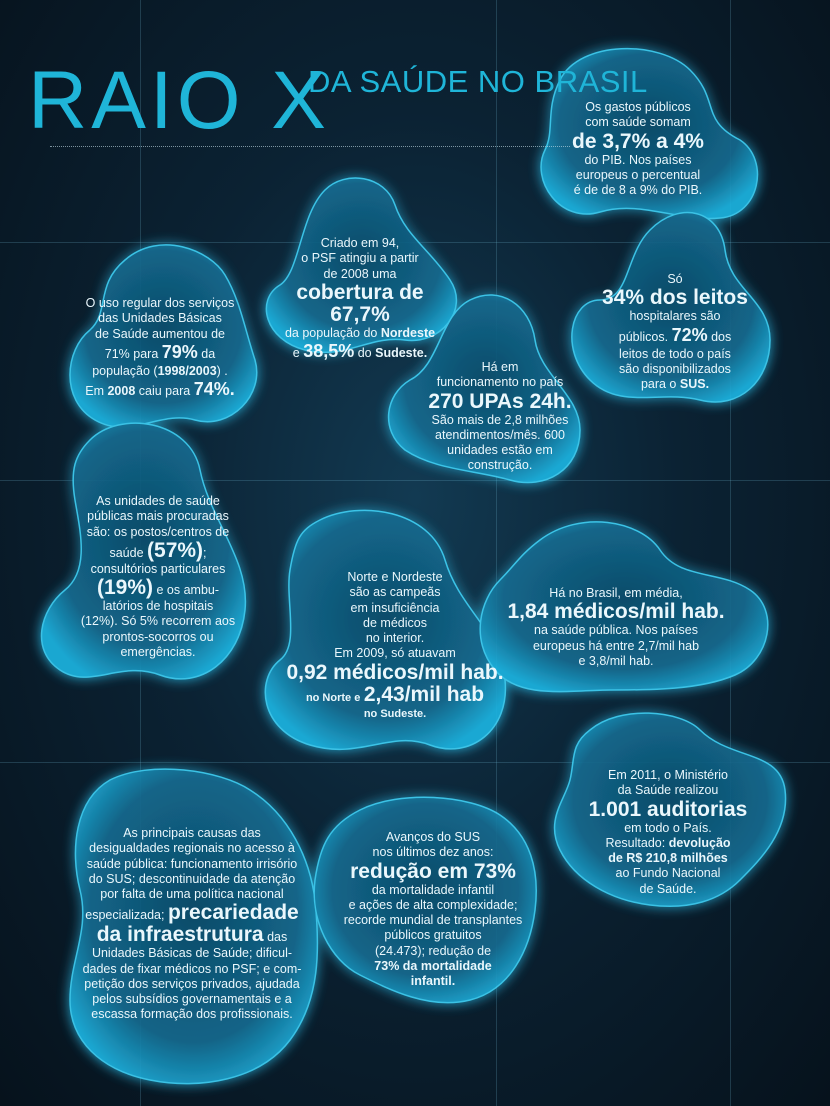 The height and width of the screenshot is (1106, 830). What do you see at coordinates (433, 871) in the screenshot?
I see `fact-highlight: redução em 73%` at bounding box center [433, 871].